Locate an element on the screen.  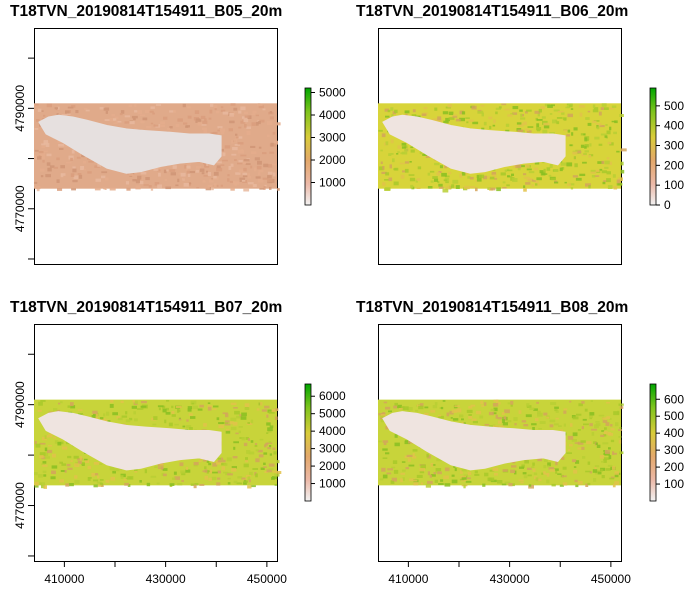
legend-tick-label: 0 is located at coordinates (667, 205).